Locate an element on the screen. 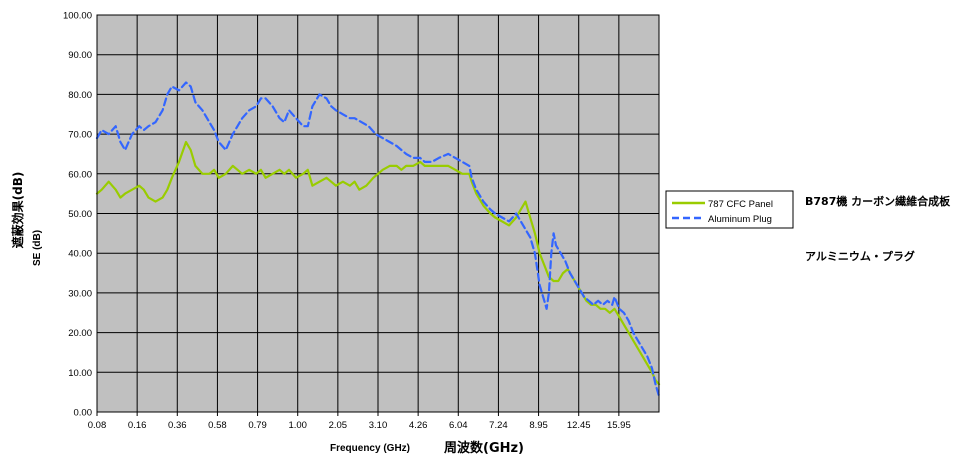 This screenshot has height=456, width=961. y-tick-label: 50.00 is located at coordinates (80, 214).